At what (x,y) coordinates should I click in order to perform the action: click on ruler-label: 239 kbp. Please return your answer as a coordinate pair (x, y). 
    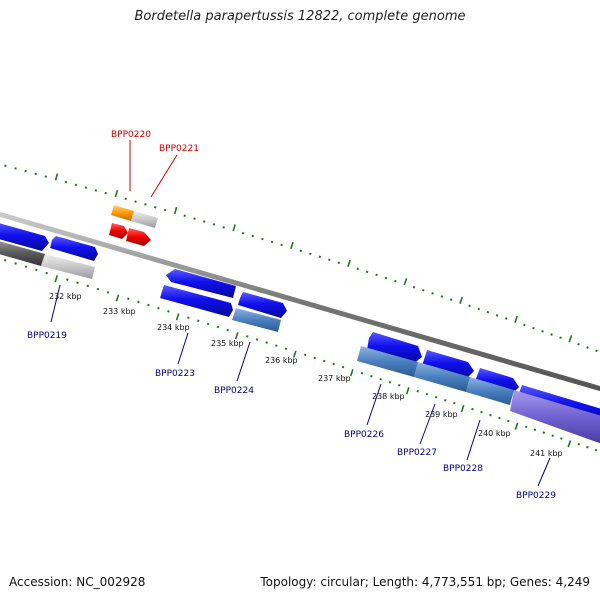
    Looking at the image, I should click on (441, 414).